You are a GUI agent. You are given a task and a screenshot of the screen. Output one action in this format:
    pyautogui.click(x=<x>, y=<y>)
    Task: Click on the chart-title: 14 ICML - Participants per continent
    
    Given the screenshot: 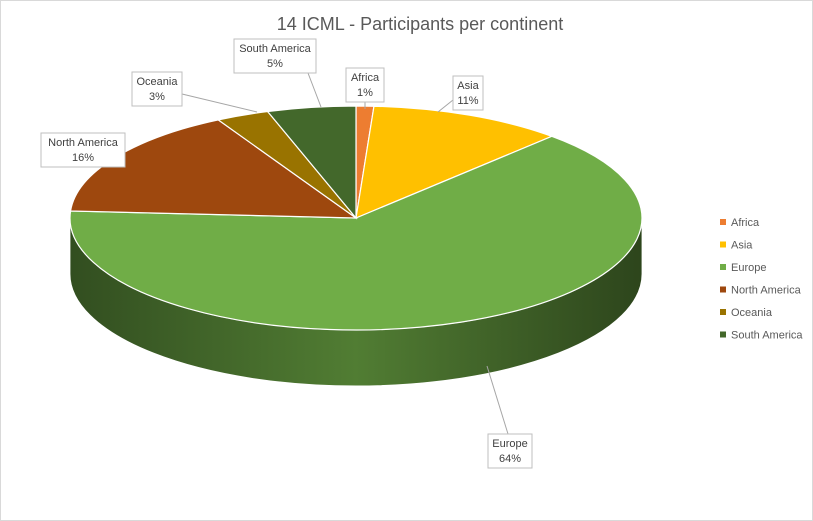 What is the action you would take?
    pyautogui.click(x=420, y=24)
    